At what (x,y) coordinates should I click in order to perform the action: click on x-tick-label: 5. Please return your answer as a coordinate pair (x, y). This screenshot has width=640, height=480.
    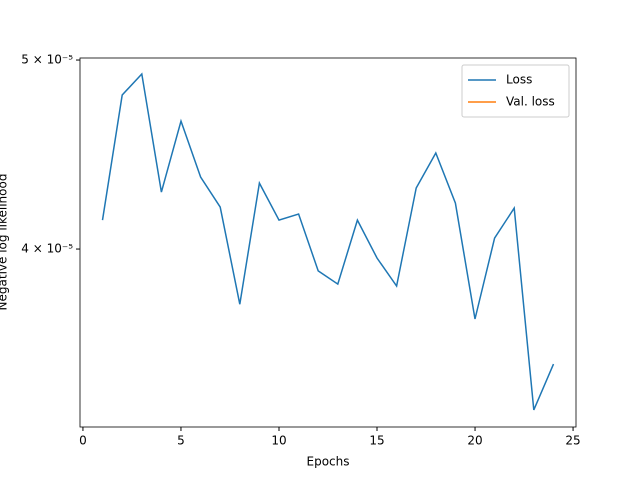
    Looking at the image, I should click on (181, 441).